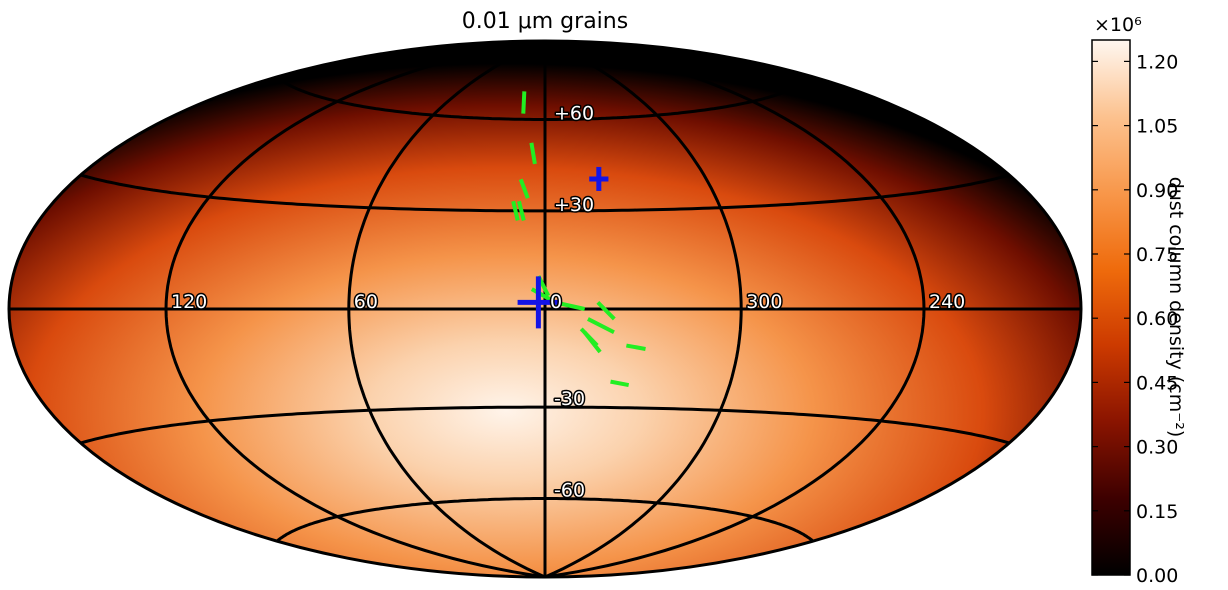 The height and width of the screenshot is (590, 1228). Describe the element at coordinates (189, 302) in the screenshot. I see `longitude-label: 120` at that location.